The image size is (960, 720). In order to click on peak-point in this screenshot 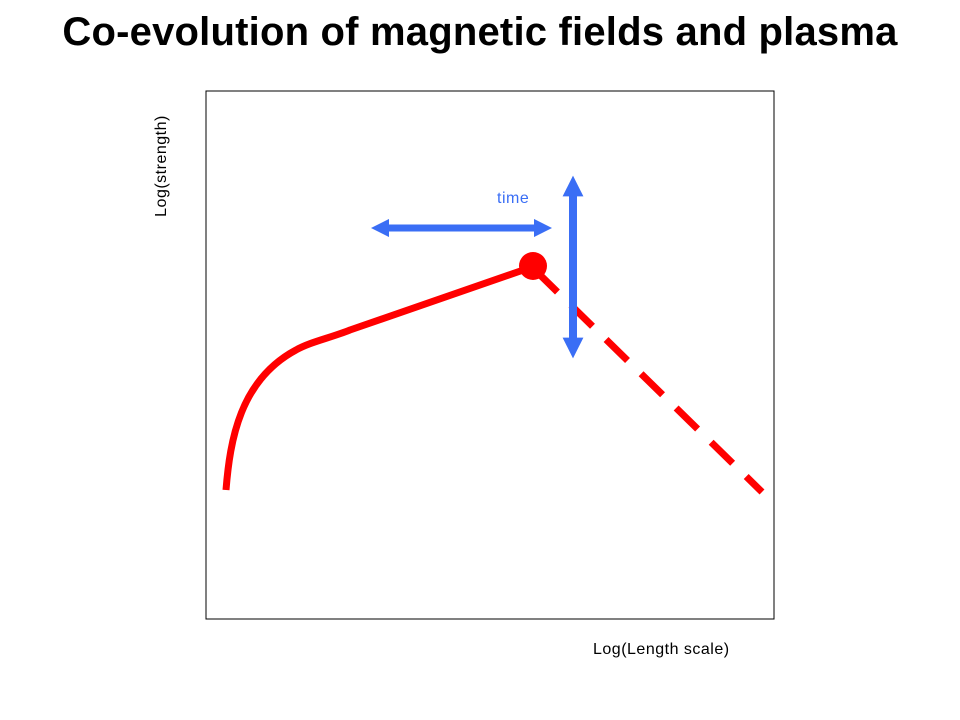, I will do `click(533, 266)`.